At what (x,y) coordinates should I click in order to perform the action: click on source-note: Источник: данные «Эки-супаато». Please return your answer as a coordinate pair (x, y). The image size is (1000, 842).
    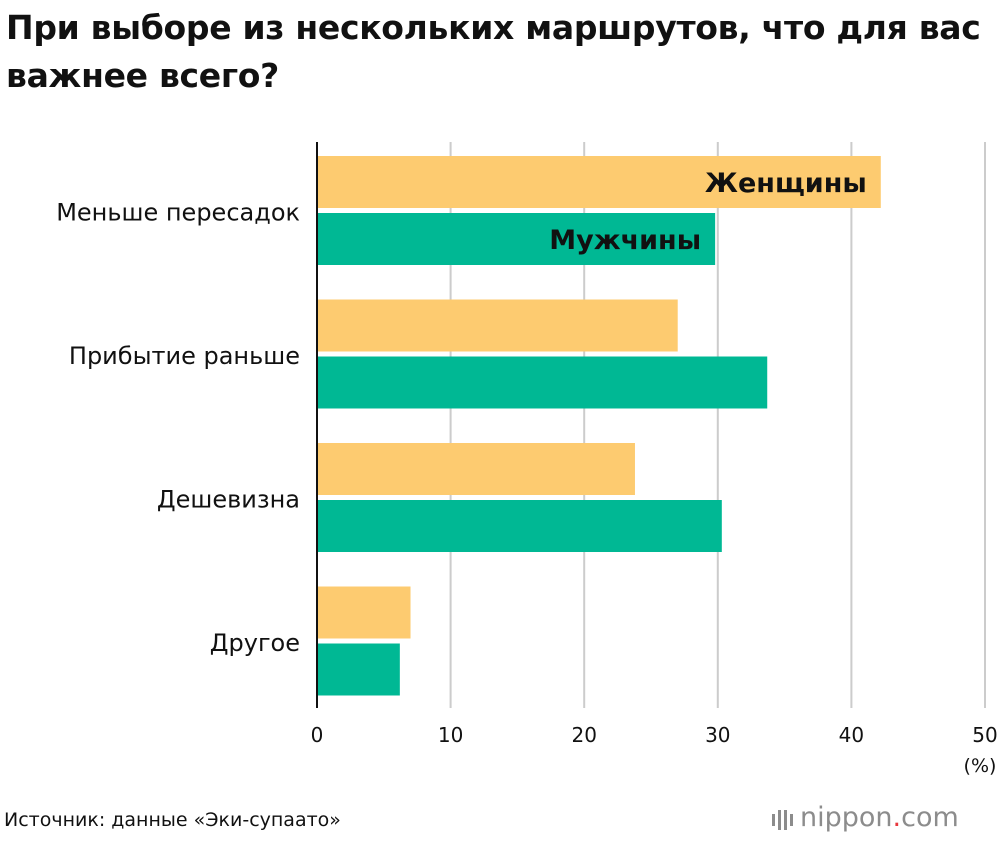
    Looking at the image, I should click on (172, 820).